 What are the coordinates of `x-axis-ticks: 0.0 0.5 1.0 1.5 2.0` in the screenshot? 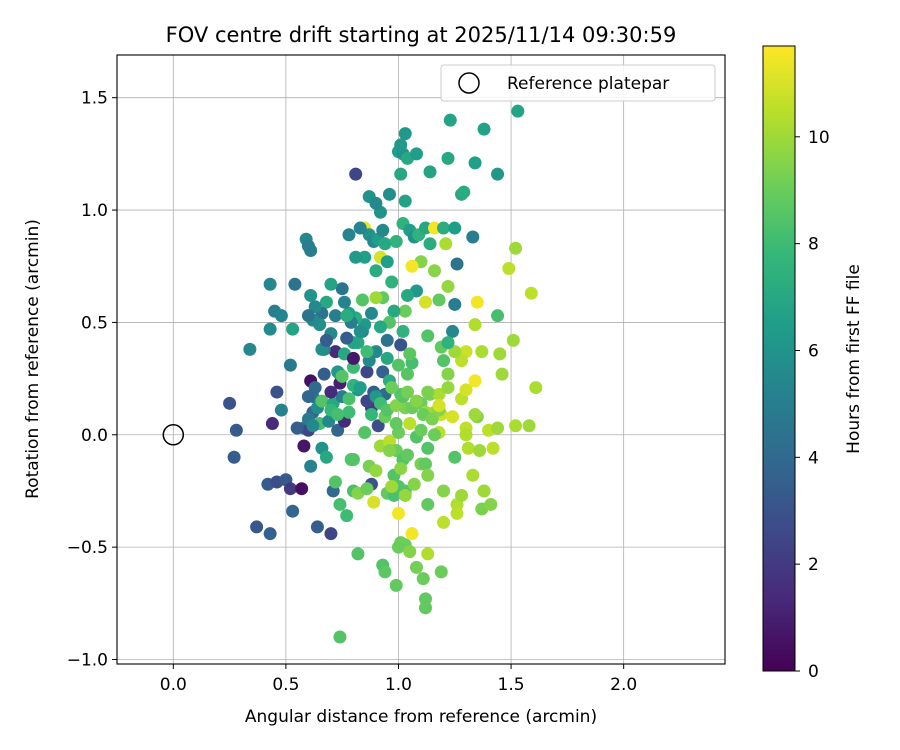 It's located at (398, 679).